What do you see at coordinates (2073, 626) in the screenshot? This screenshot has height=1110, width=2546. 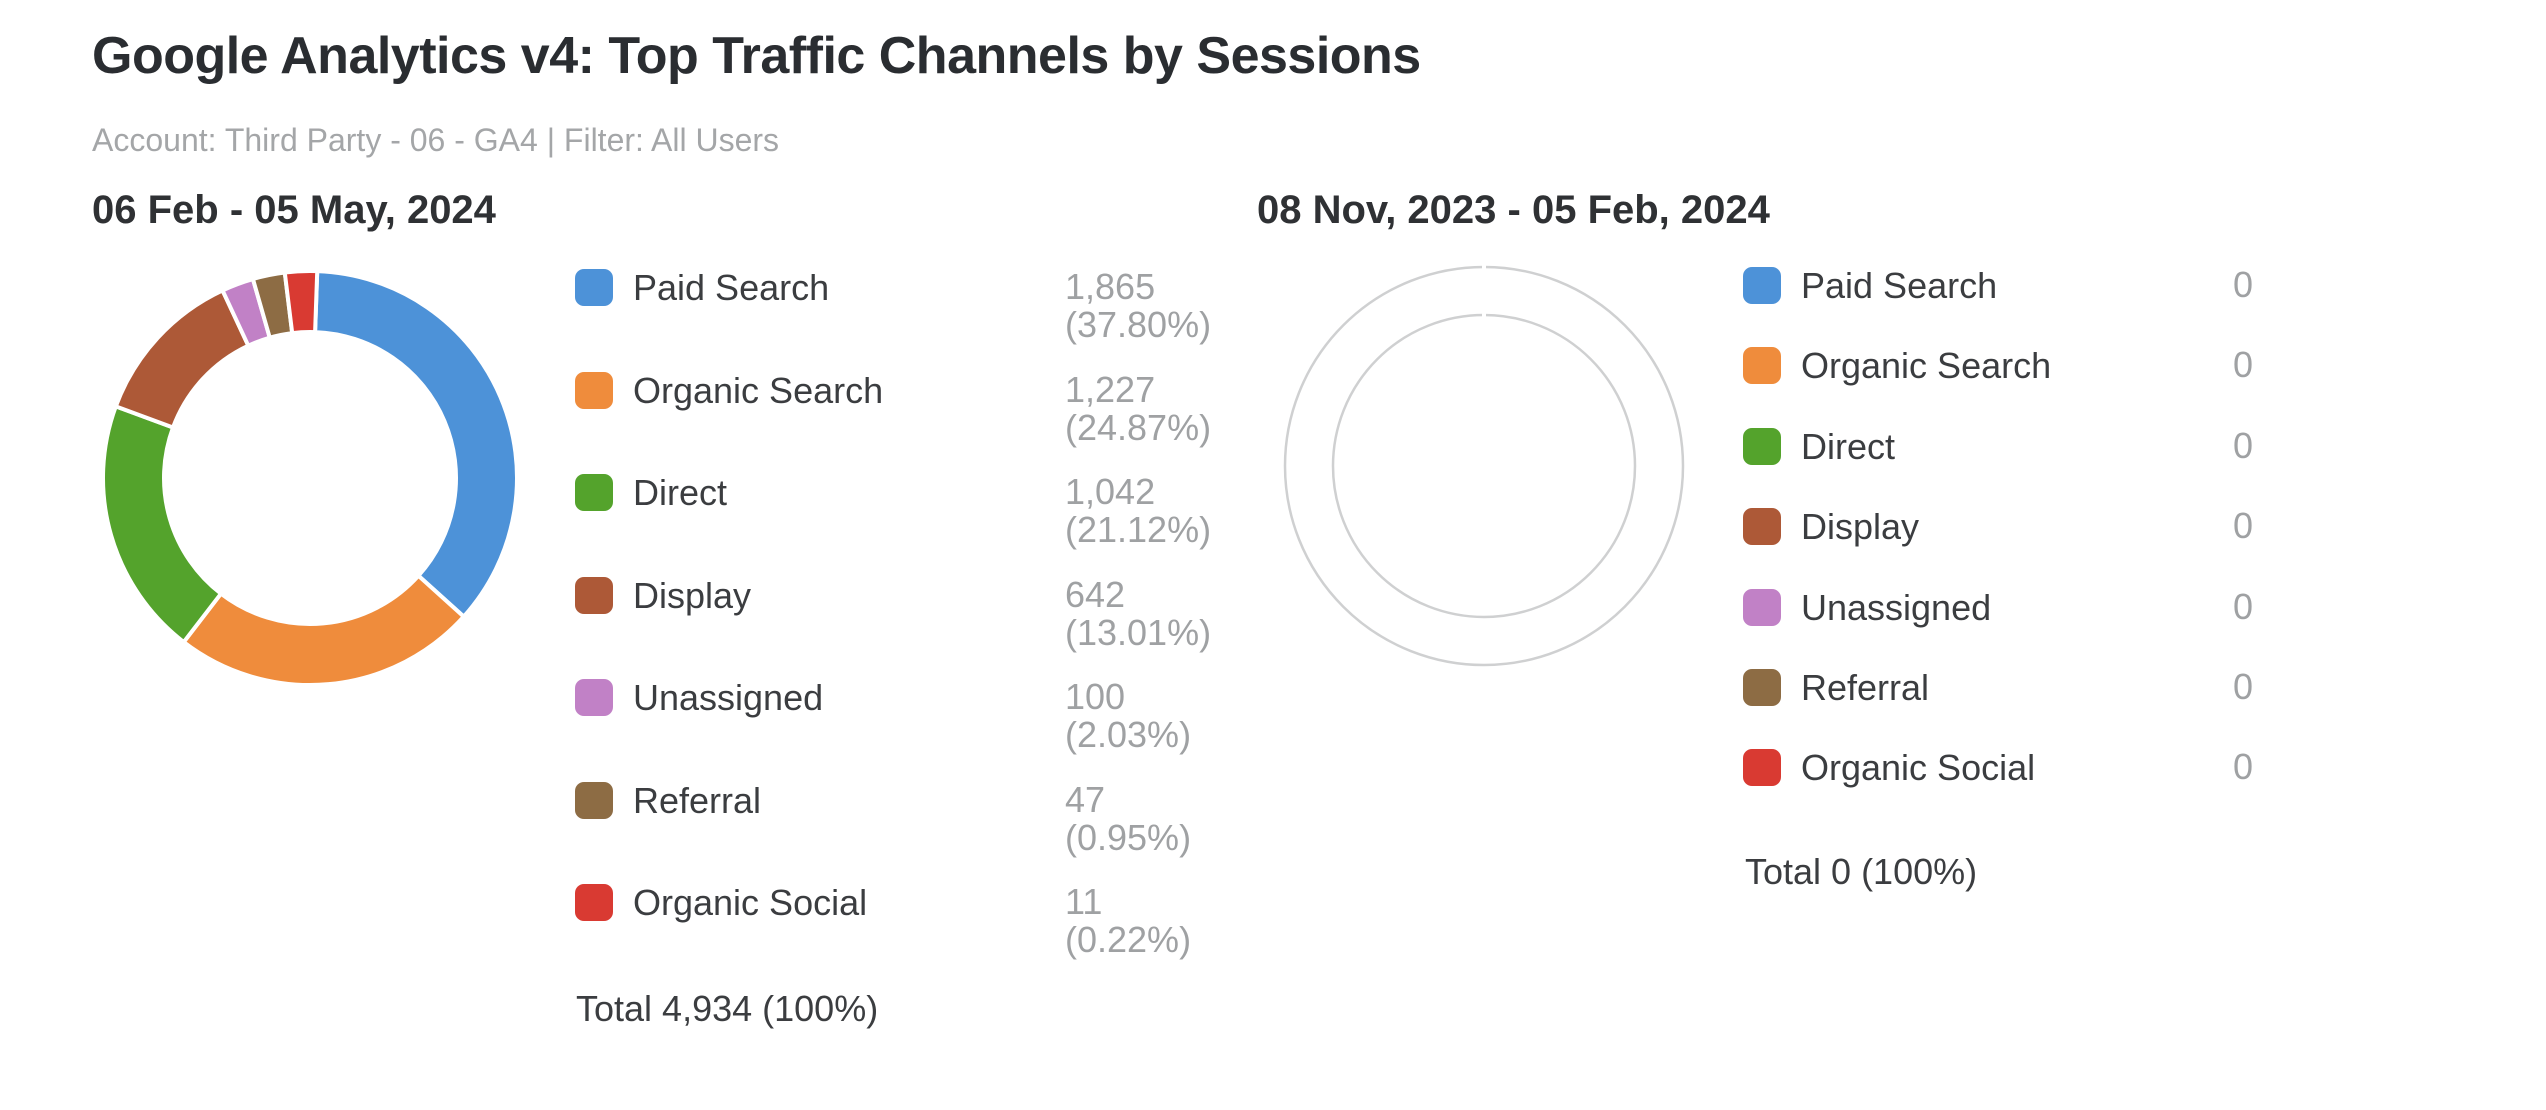 I see `legend-item: Unassigned 0` at bounding box center [2073, 626].